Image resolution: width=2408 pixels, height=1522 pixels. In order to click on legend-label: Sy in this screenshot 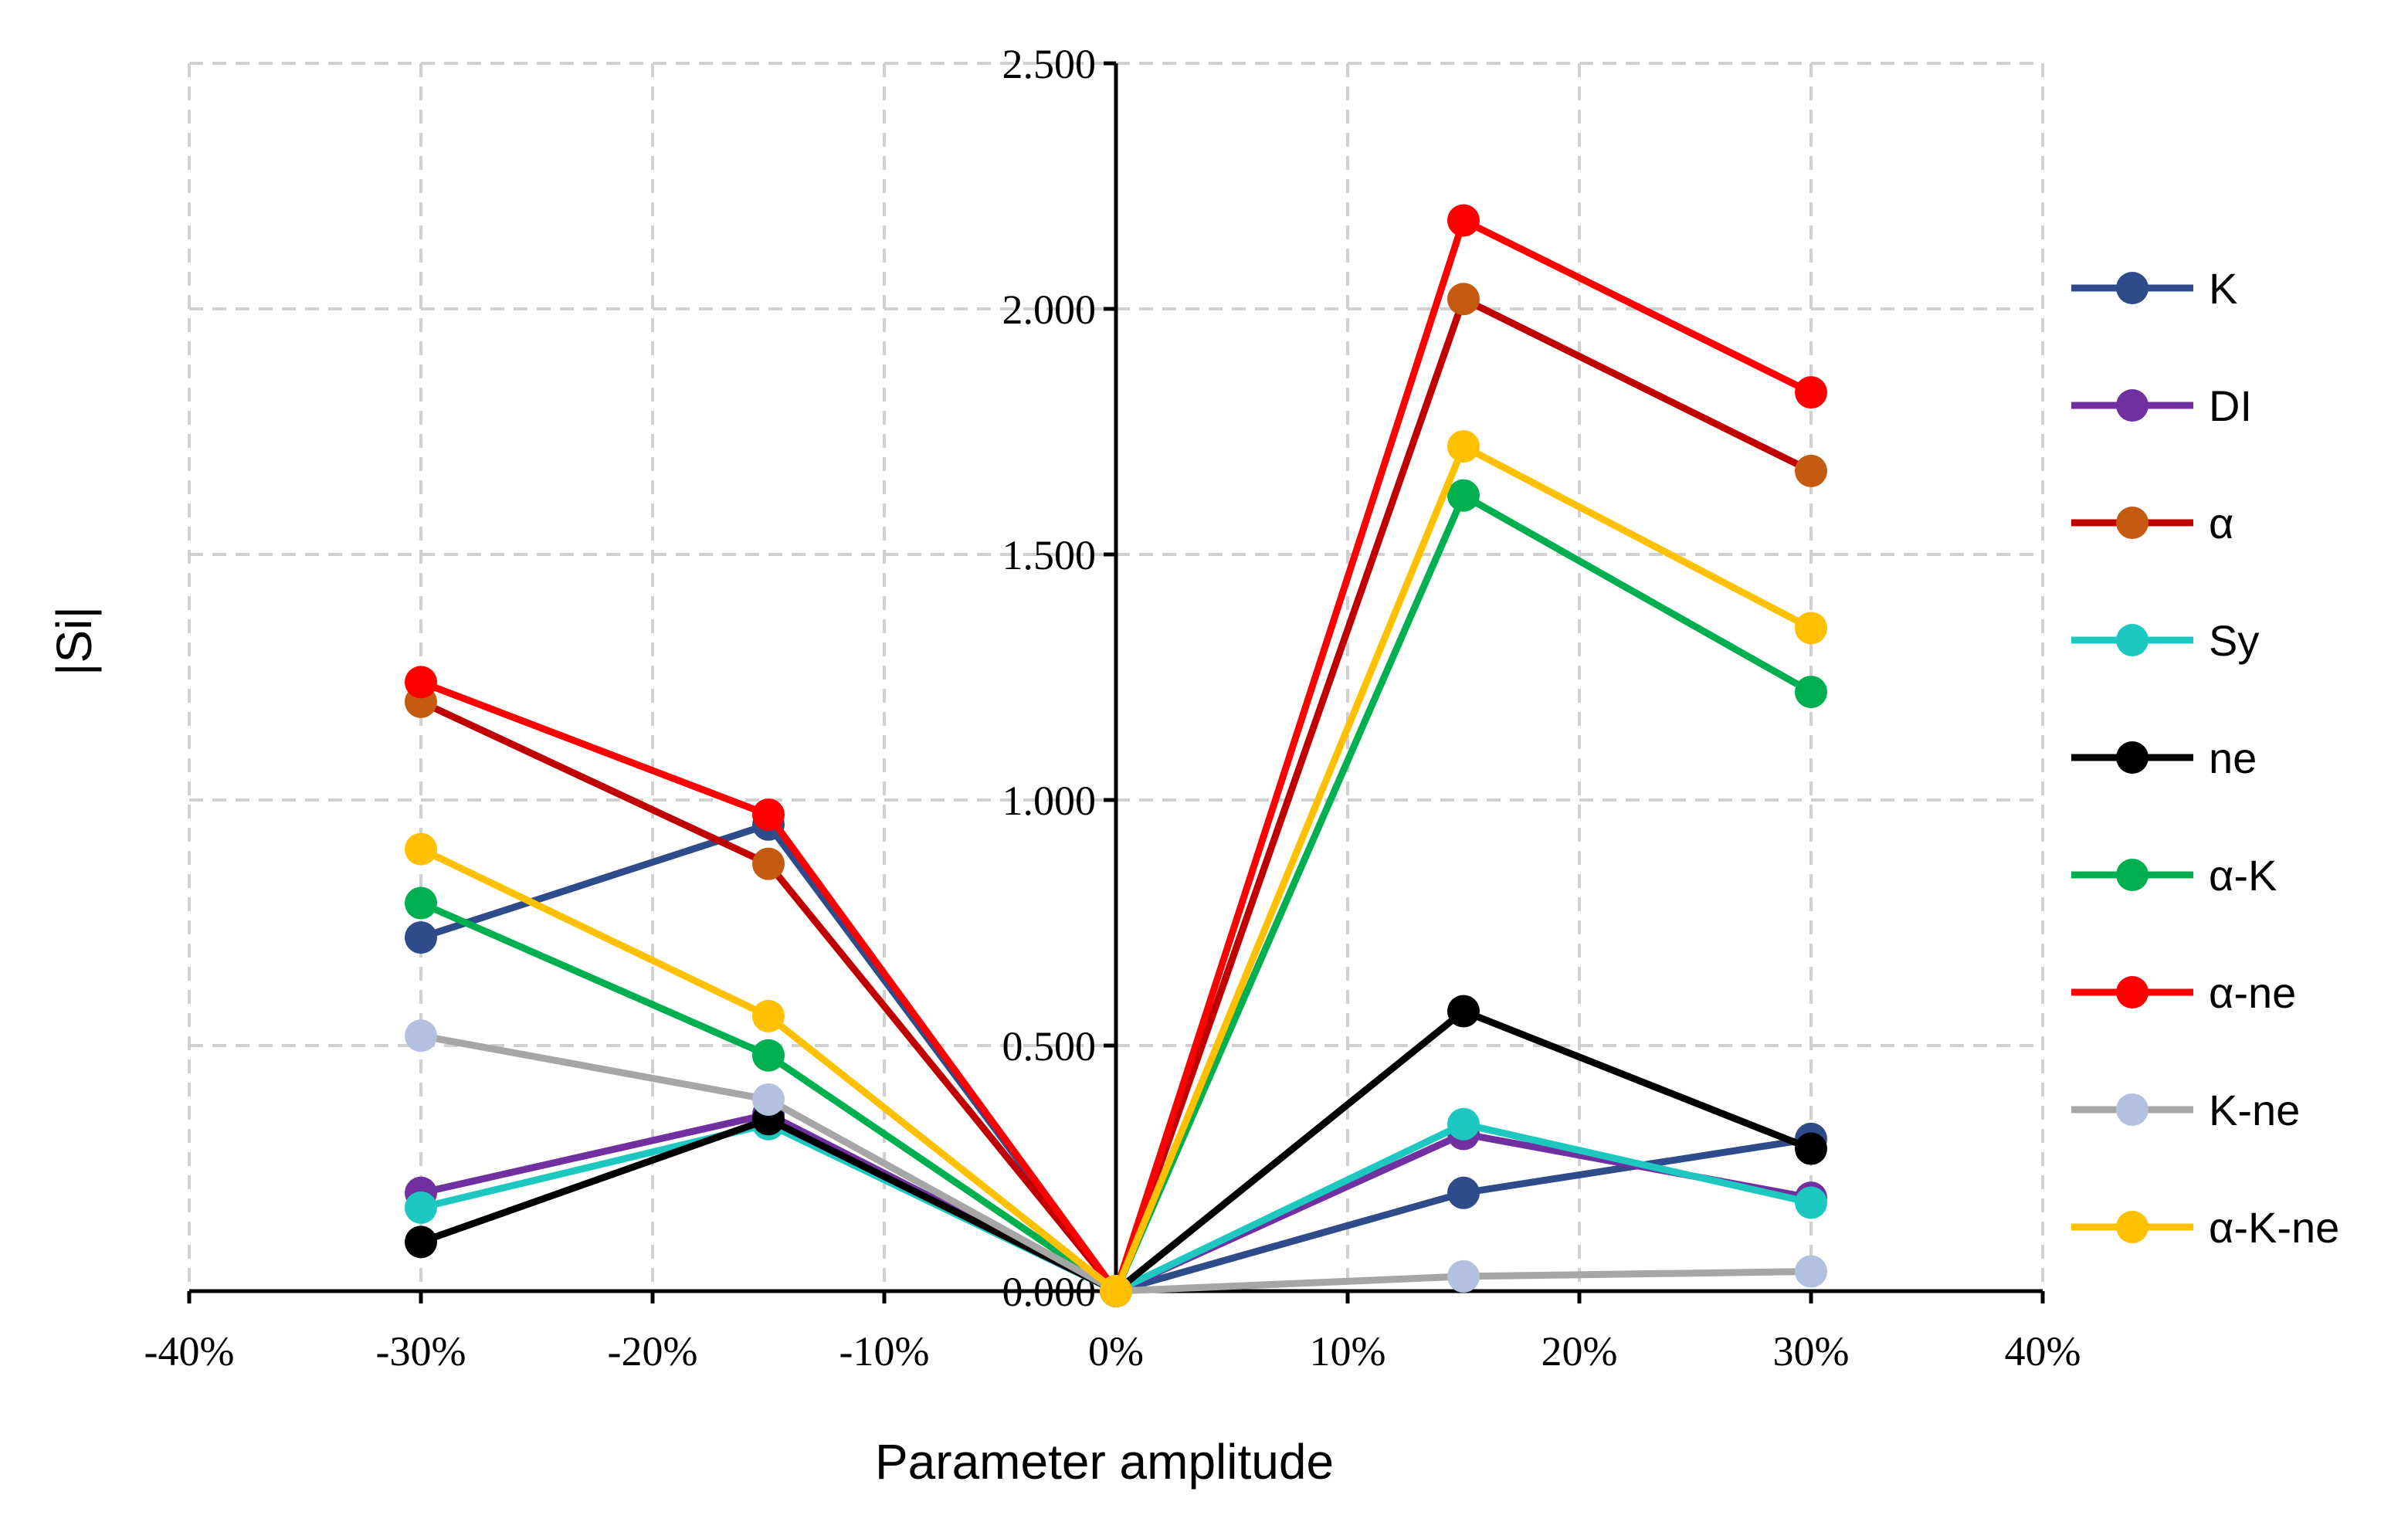, I will do `click(2234, 640)`.